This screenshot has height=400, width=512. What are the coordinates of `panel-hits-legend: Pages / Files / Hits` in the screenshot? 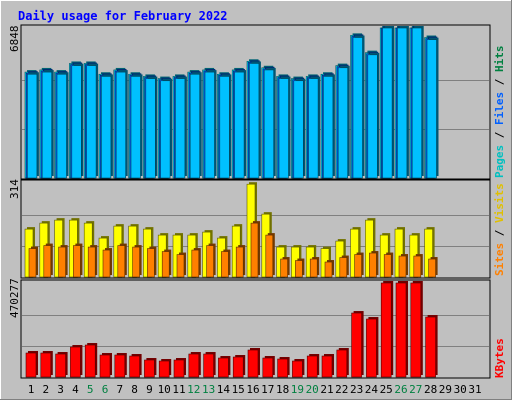 It's located at (499, 112).